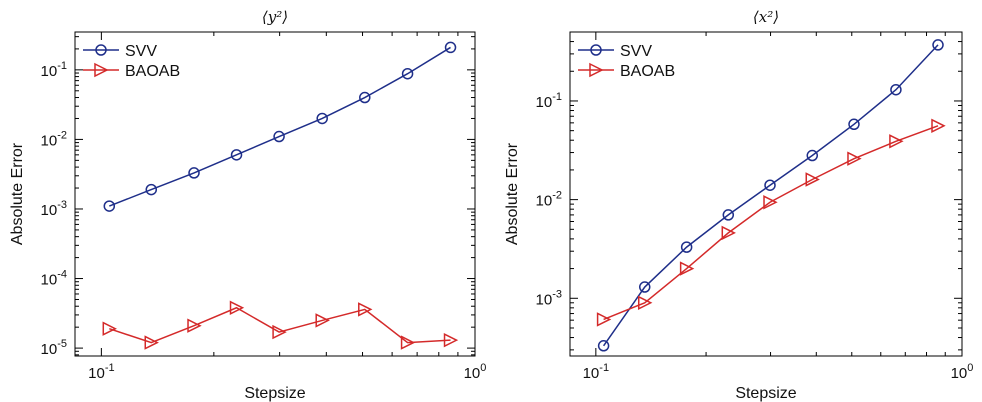  I want to click on series-line-svv, so click(280, 126).